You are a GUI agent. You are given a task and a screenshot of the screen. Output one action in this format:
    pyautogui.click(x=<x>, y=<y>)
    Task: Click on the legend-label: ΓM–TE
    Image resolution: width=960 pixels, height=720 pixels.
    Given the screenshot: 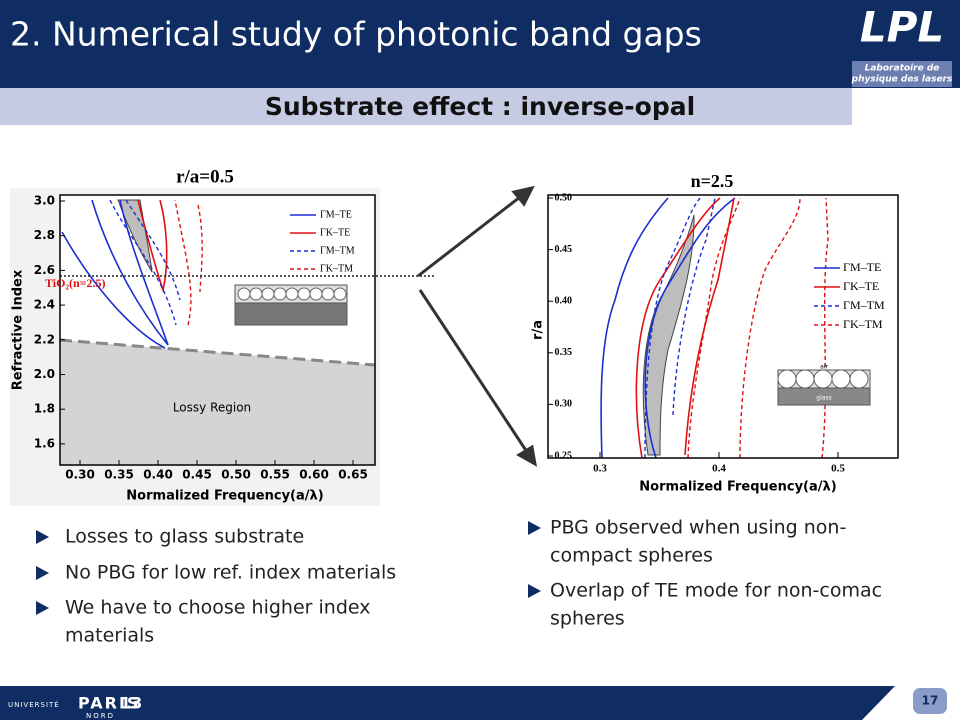 What is the action you would take?
    pyautogui.click(x=336, y=214)
    